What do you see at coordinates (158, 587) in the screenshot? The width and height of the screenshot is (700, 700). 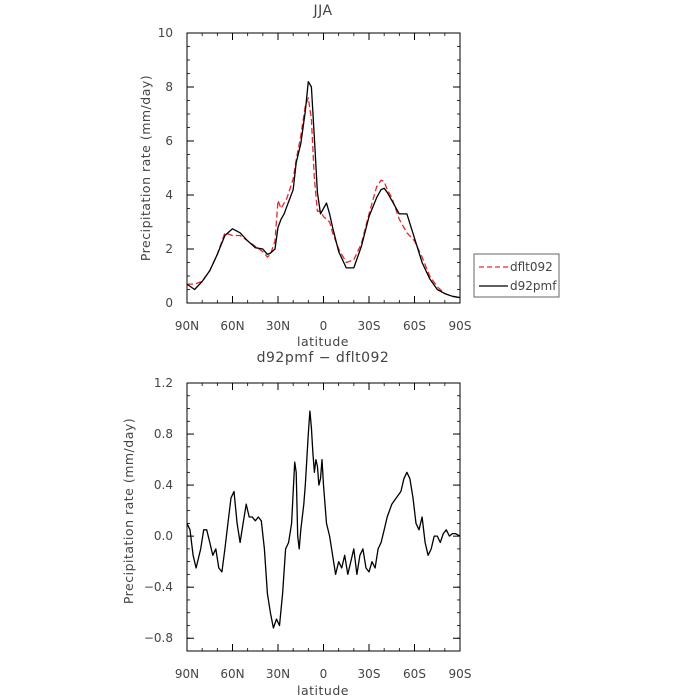 I see `y-tick-label: −0.4` at bounding box center [158, 587].